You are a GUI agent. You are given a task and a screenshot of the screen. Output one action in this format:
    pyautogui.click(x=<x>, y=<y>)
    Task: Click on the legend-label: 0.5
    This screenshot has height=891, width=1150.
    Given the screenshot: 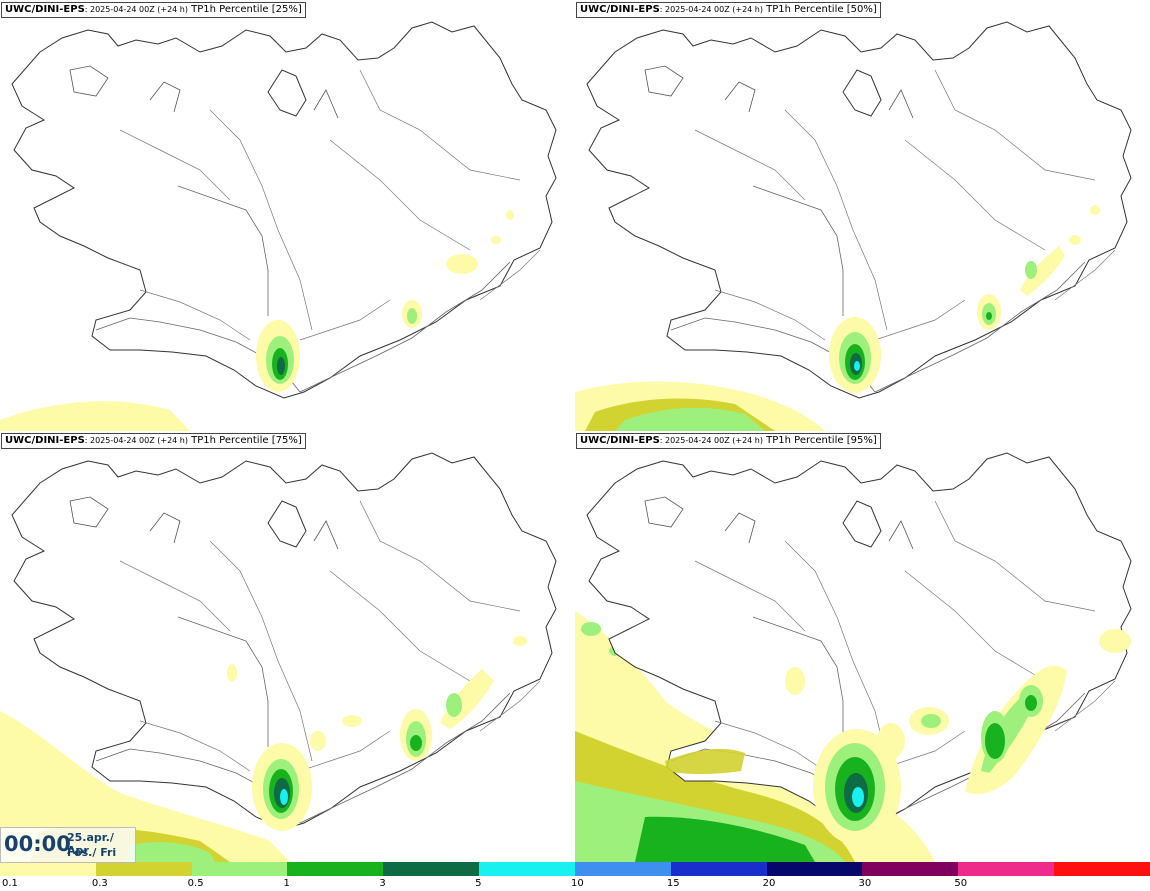 What is the action you would take?
    pyautogui.click(x=195, y=883)
    